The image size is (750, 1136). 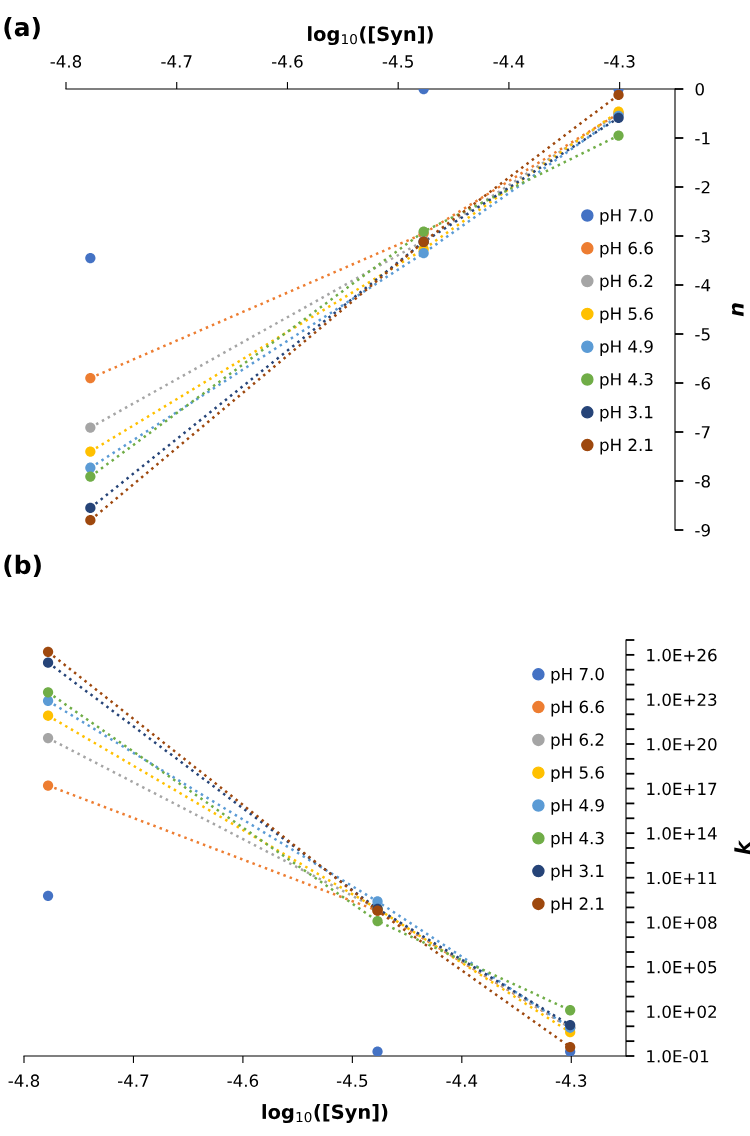 I want to click on y-tick-label: 1.0E-01, so click(x=678, y=1056).